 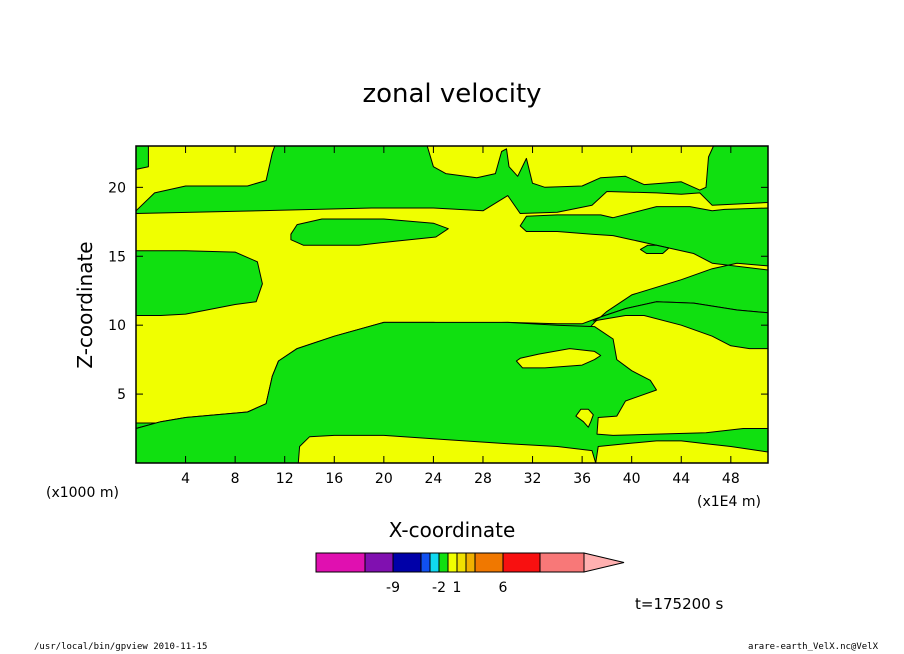 I want to click on colorbar-label: 6, so click(x=503, y=588).